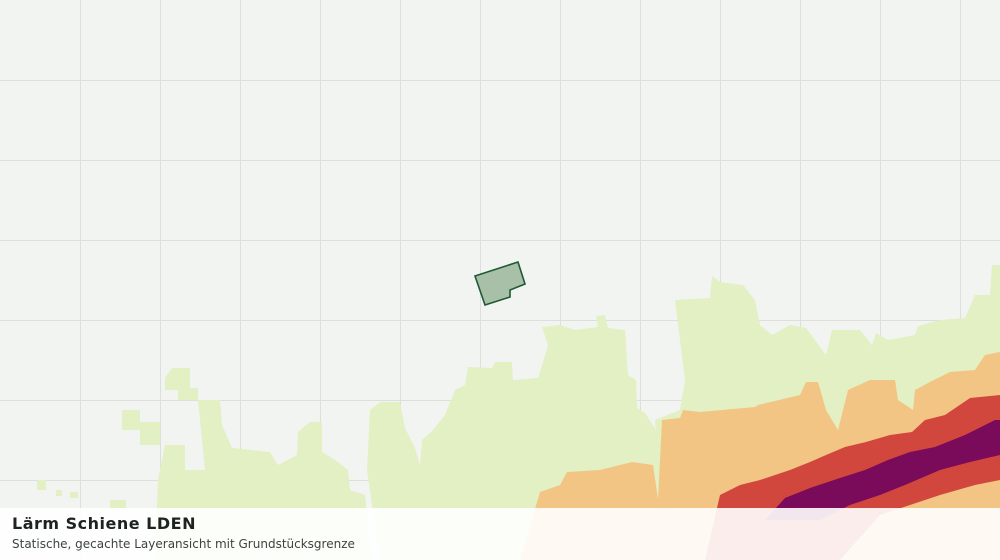 The width and height of the screenshot is (1000, 560). What do you see at coordinates (104, 523) in the screenshot?
I see `layer-title: Lärm Schiene LDEN` at bounding box center [104, 523].